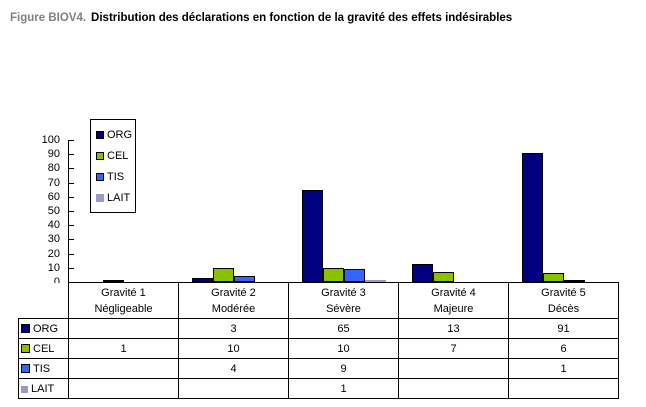  What do you see at coordinates (25, 328) in the screenshot?
I see `series-swatch-org` at bounding box center [25, 328].